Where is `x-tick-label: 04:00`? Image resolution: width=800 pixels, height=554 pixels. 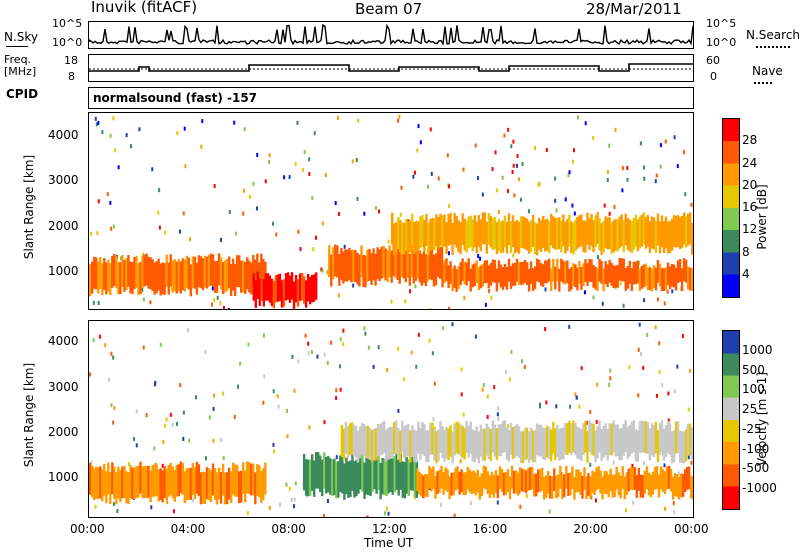
x-tick-label: 04:00 is located at coordinates (188, 529).